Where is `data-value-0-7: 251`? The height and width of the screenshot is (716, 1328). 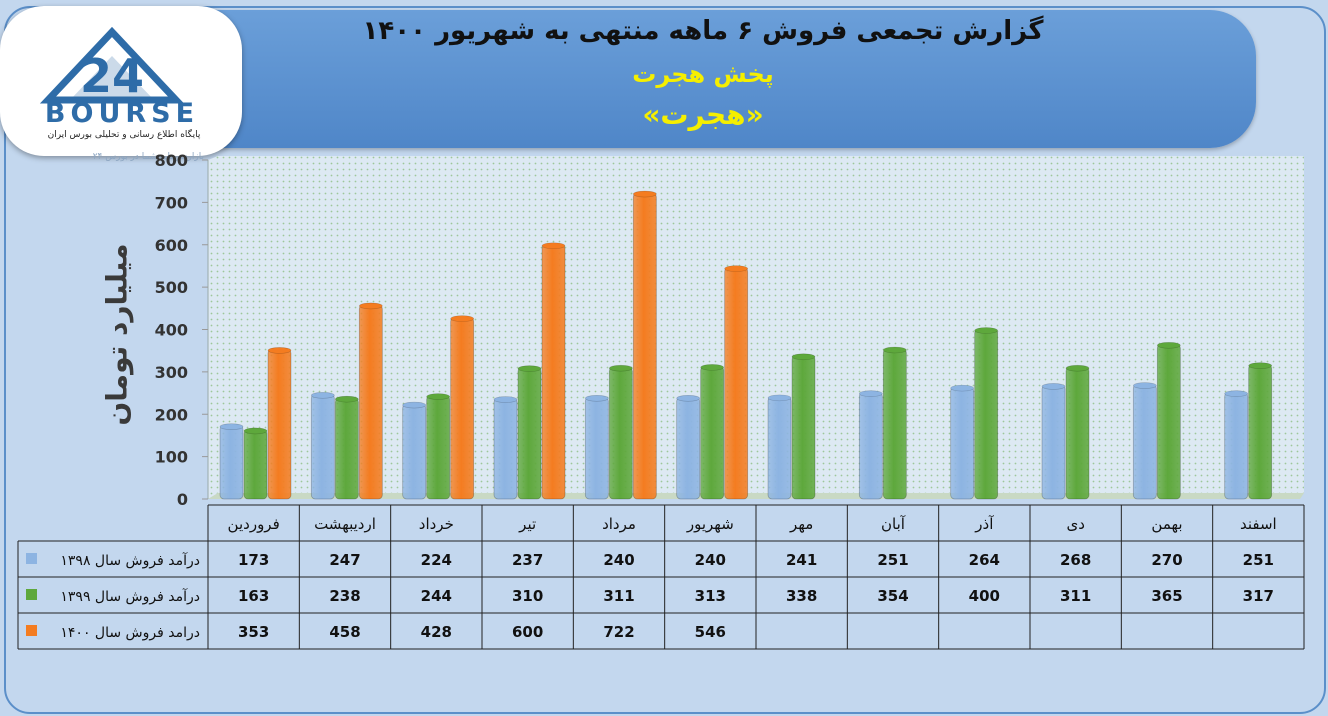
data-value-0-7: 251 is located at coordinates (892, 560).